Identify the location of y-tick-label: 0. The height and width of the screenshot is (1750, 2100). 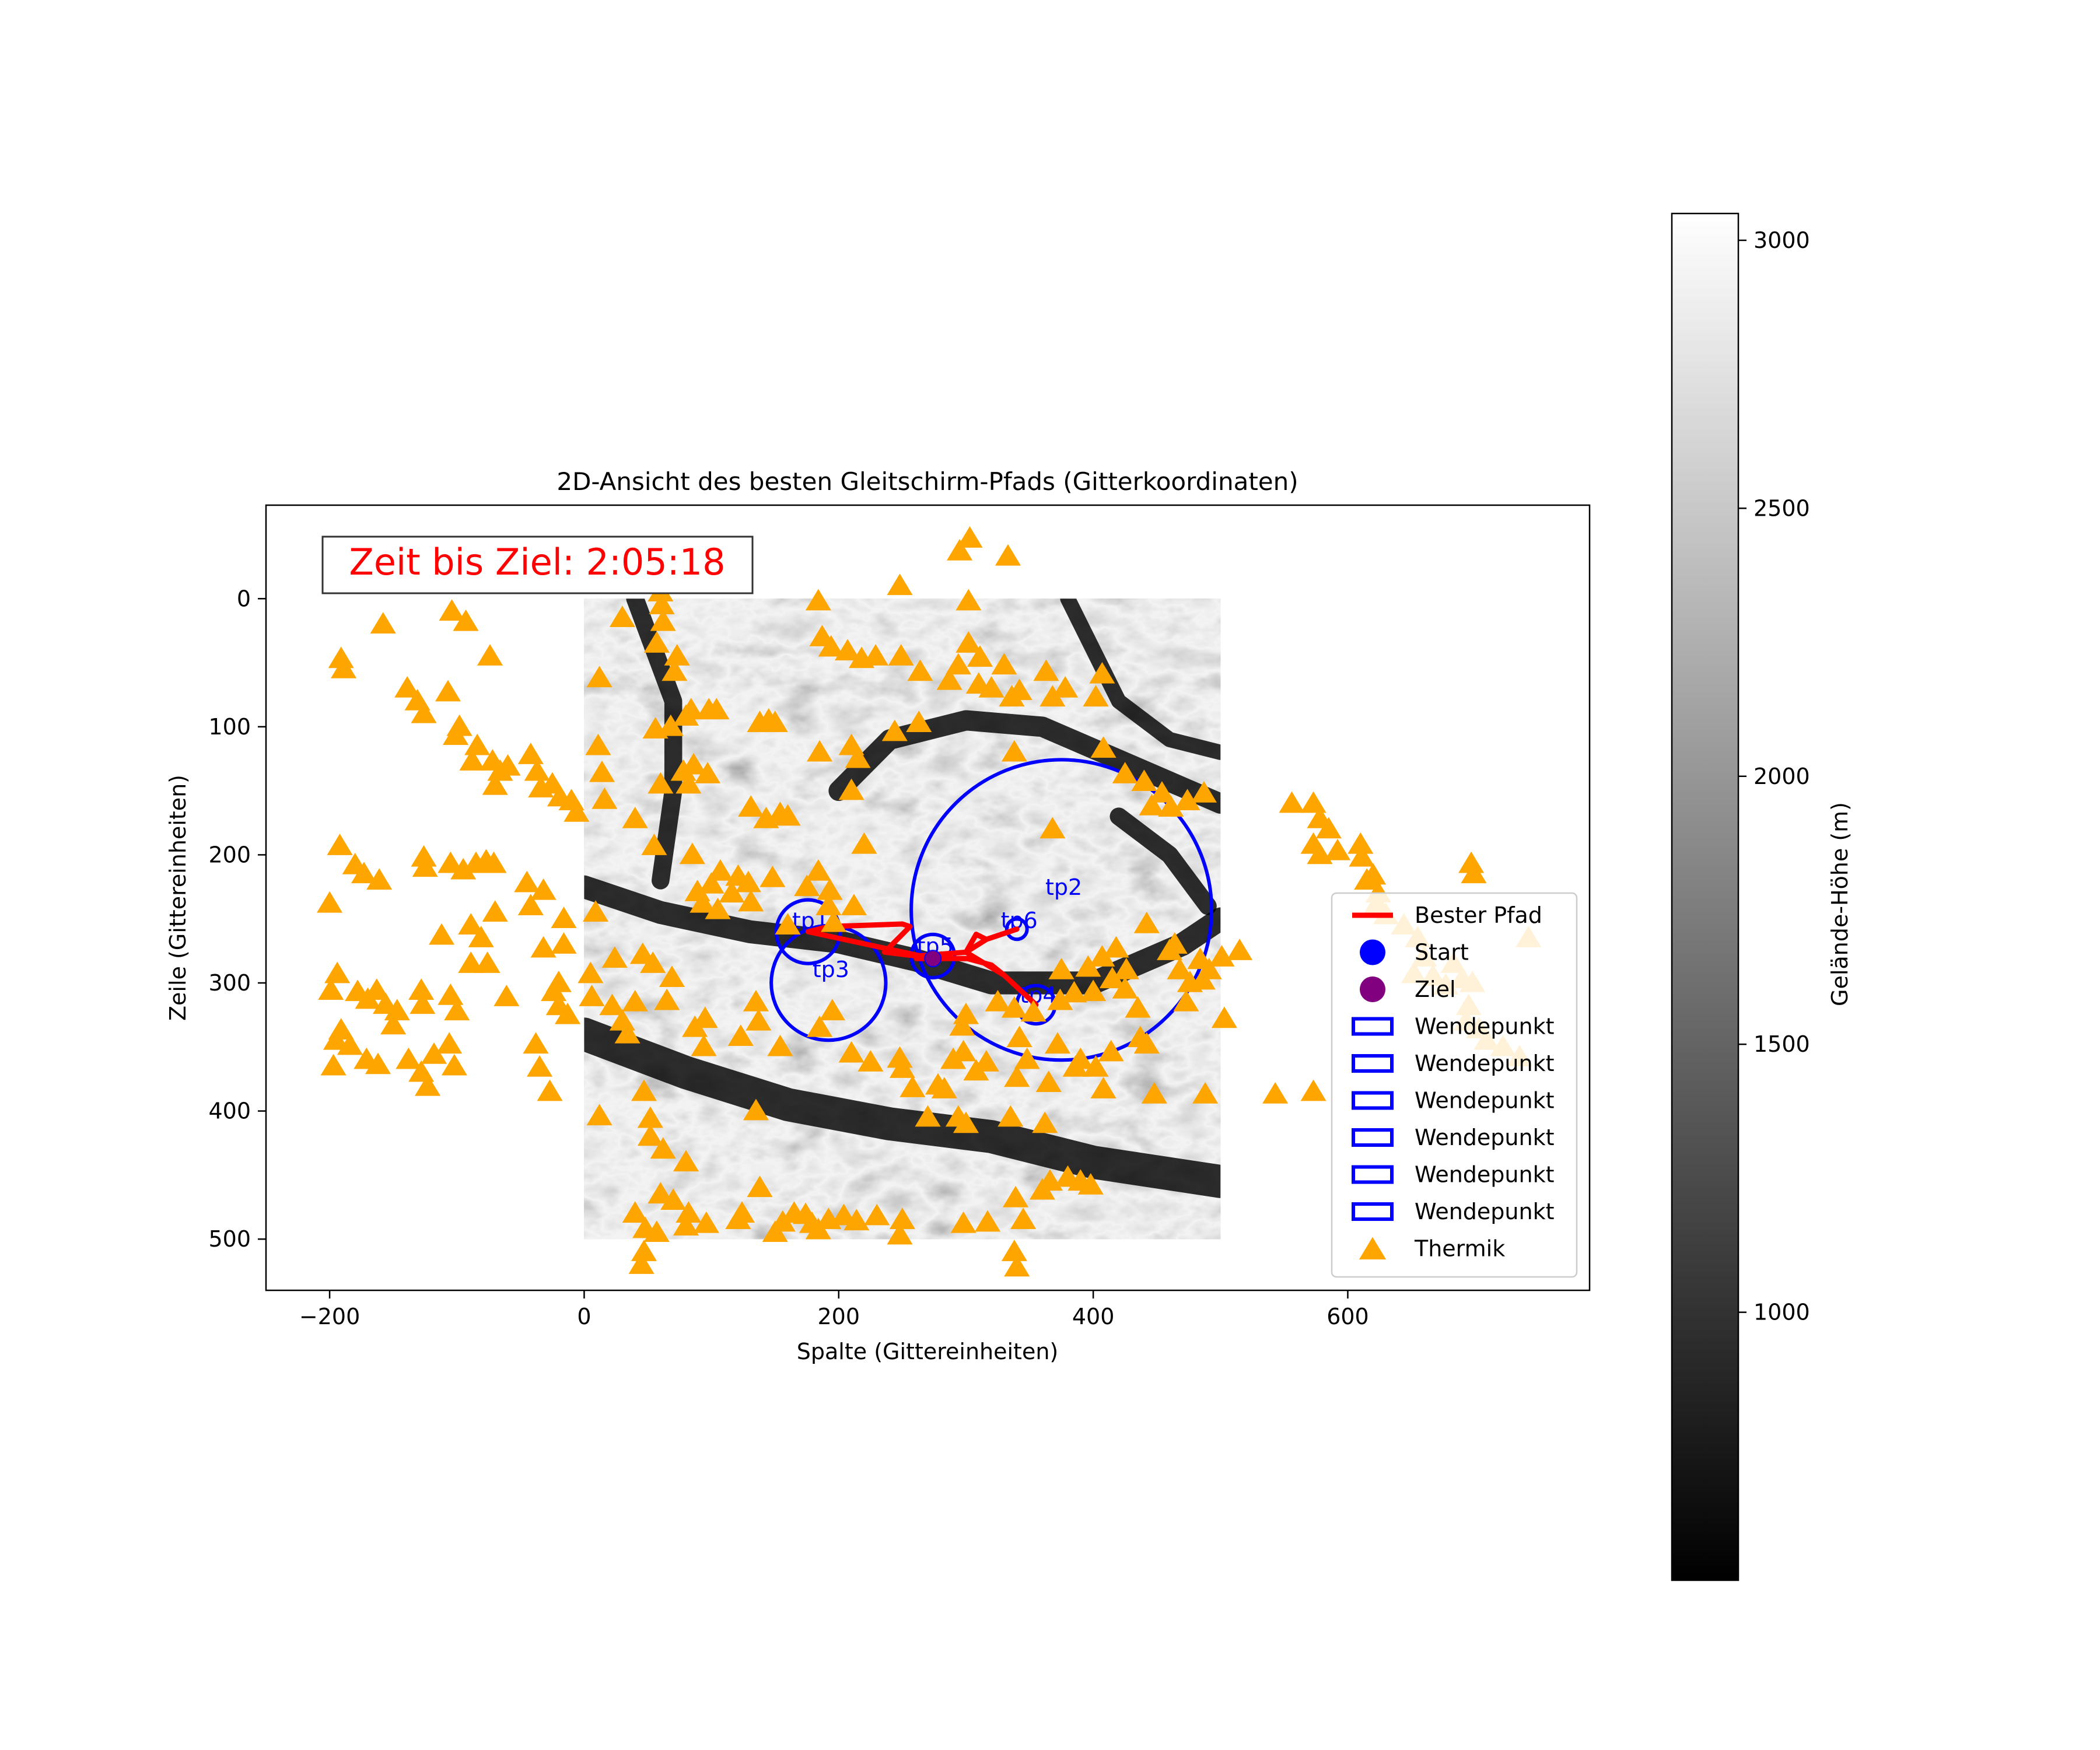
(244, 598).